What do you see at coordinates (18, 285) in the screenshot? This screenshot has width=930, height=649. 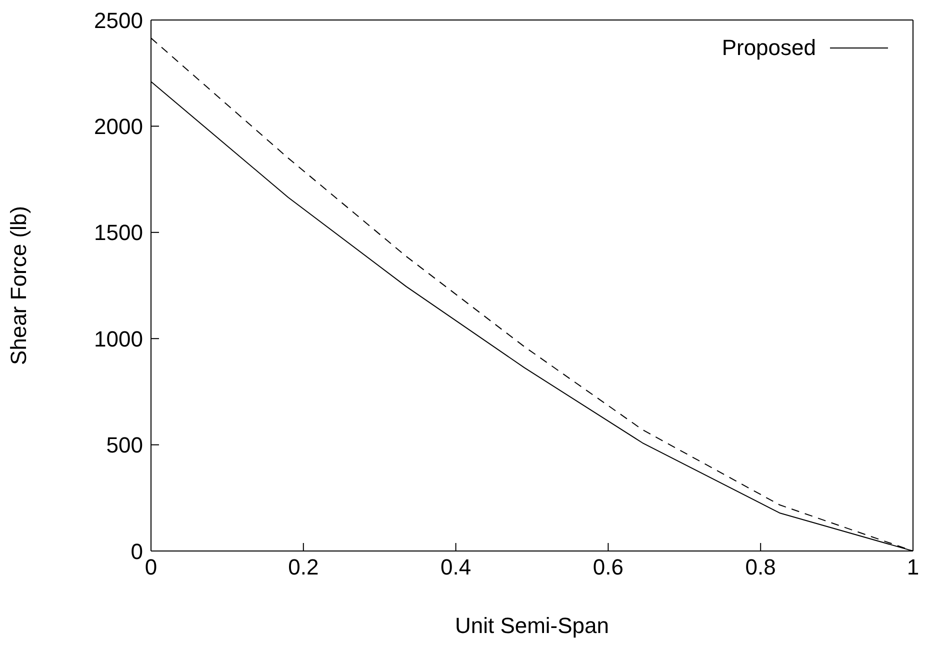 I see `y-axis-title: Shear Force (lb)` at bounding box center [18, 285].